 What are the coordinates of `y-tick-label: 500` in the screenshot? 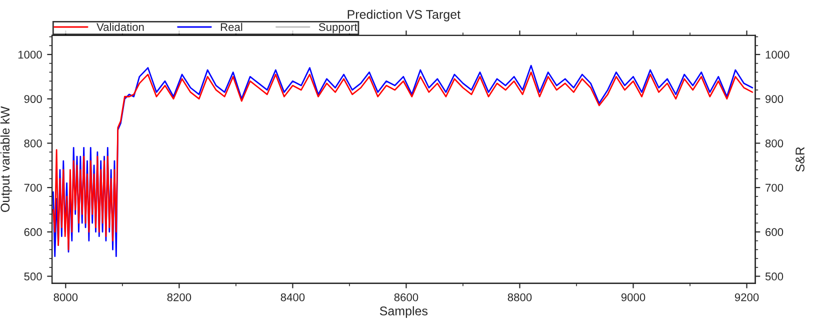 It's located at (33, 276).